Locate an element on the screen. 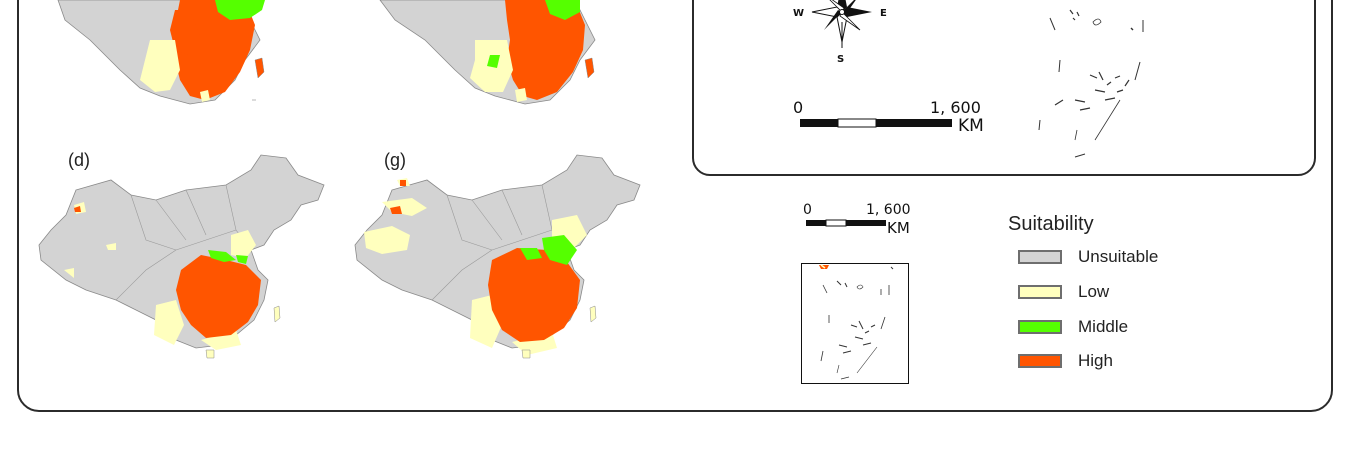 This screenshot has width=1350, height=450. map-top-middle is located at coordinates (487, 52).